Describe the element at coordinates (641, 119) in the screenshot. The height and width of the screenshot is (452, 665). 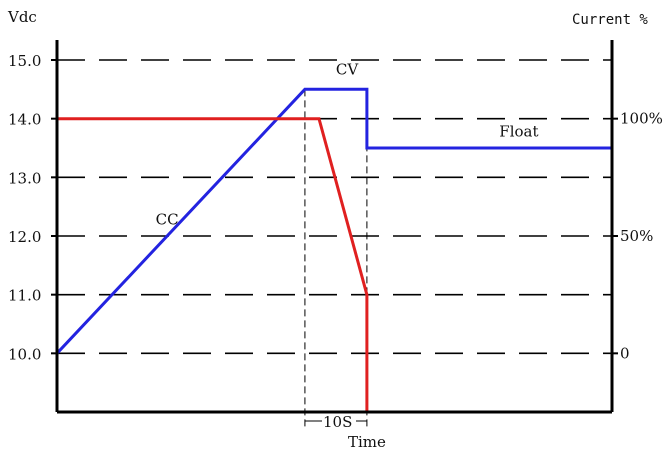
I see `right-tick-label-100%: 100%` at that location.